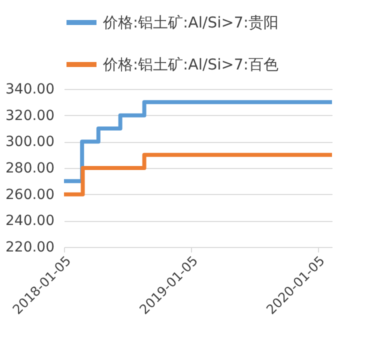  What do you see at coordinates (190, 23) in the screenshot?
I see `legend-label: 价格:铝土矿:Al/Si>7:贵阳` at bounding box center [190, 23].